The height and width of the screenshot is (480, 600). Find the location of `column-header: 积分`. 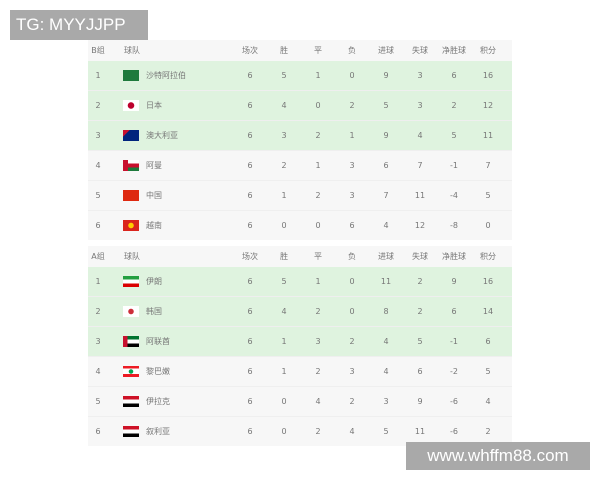

column-header: 积分 is located at coordinates (488, 50).